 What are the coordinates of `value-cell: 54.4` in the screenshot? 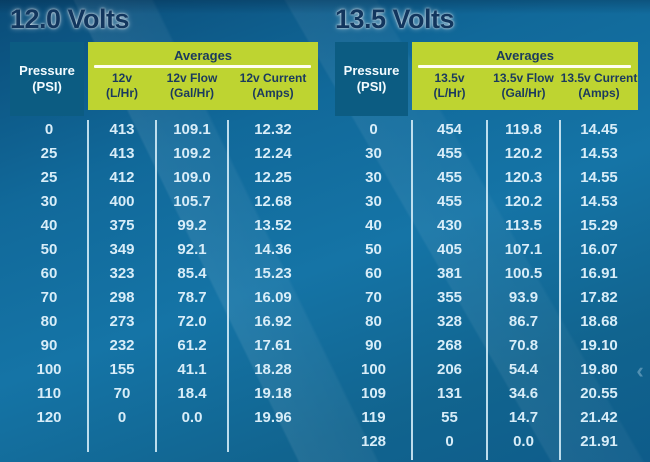 It's located at (523, 369).